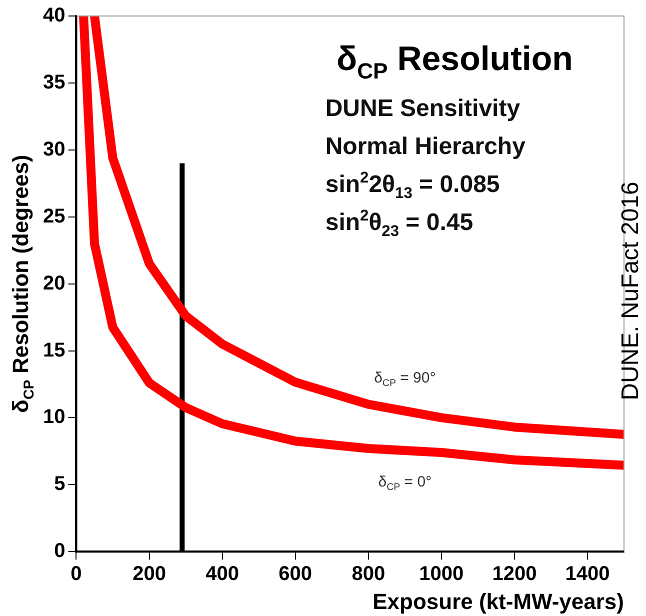  What do you see at coordinates (514, 574) in the screenshot?
I see `x-tick-label: 1200` at bounding box center [514, 574].